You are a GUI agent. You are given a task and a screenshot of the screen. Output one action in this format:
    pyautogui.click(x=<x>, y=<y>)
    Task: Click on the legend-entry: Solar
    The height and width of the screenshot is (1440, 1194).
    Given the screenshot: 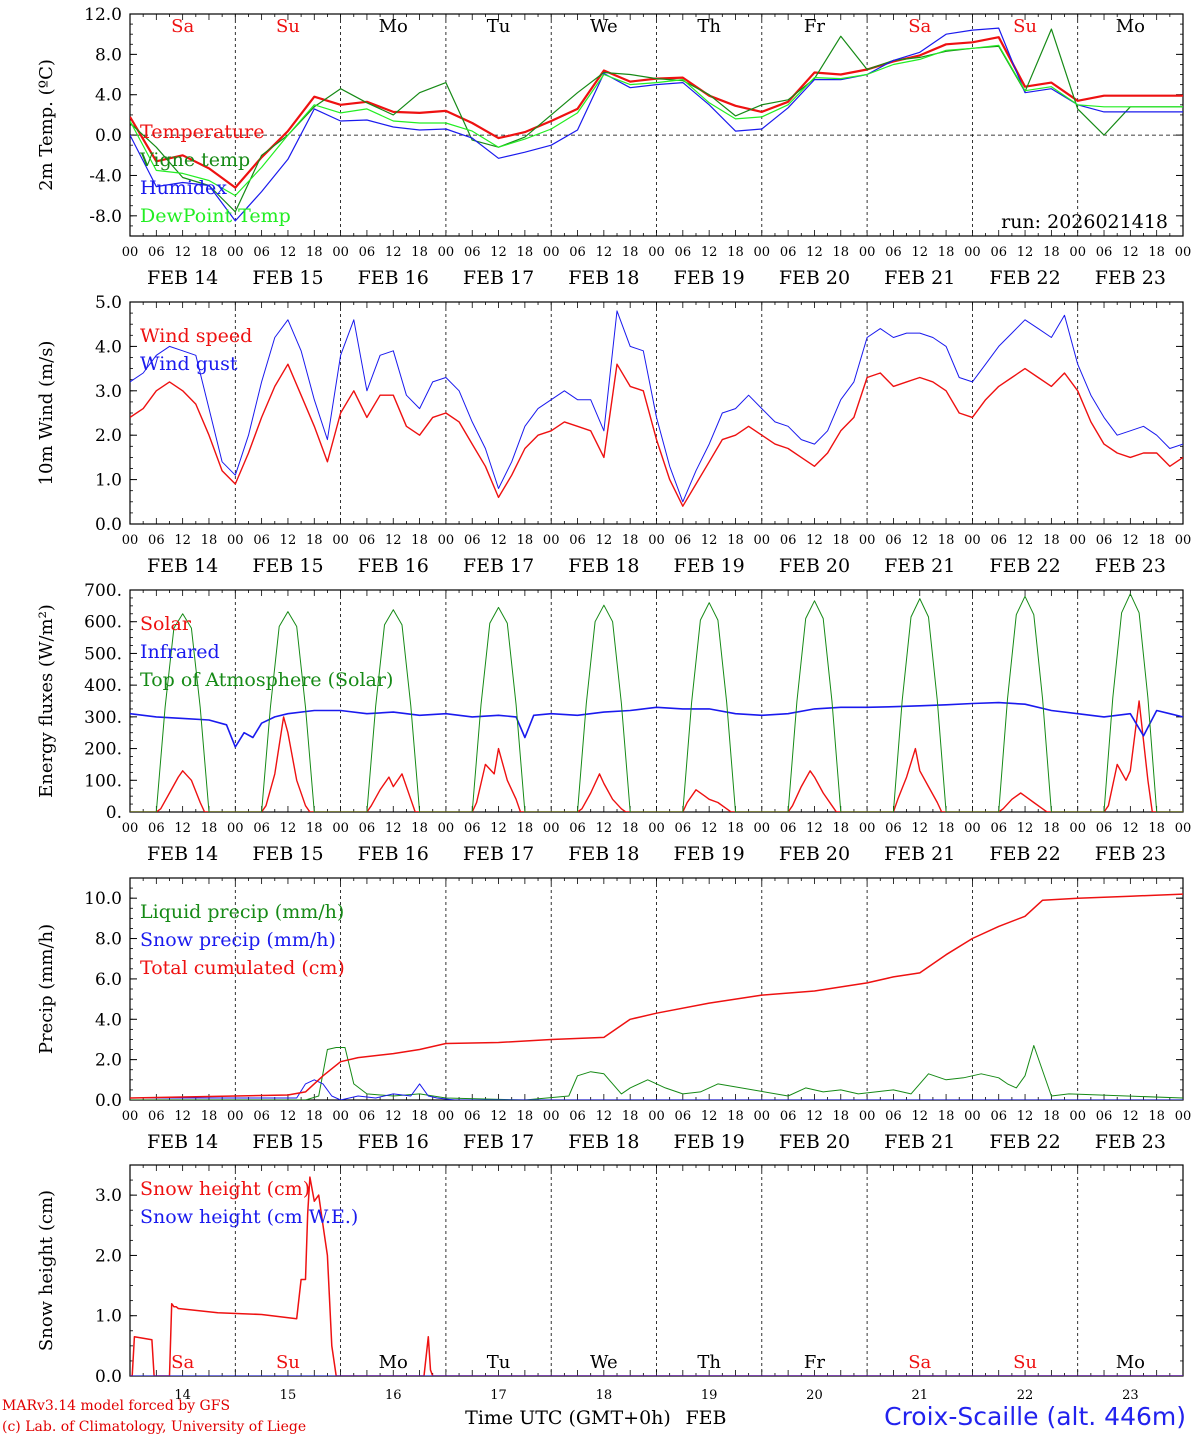 What is the action you would take?
    pyautogui.click(x=166, y=624)
    